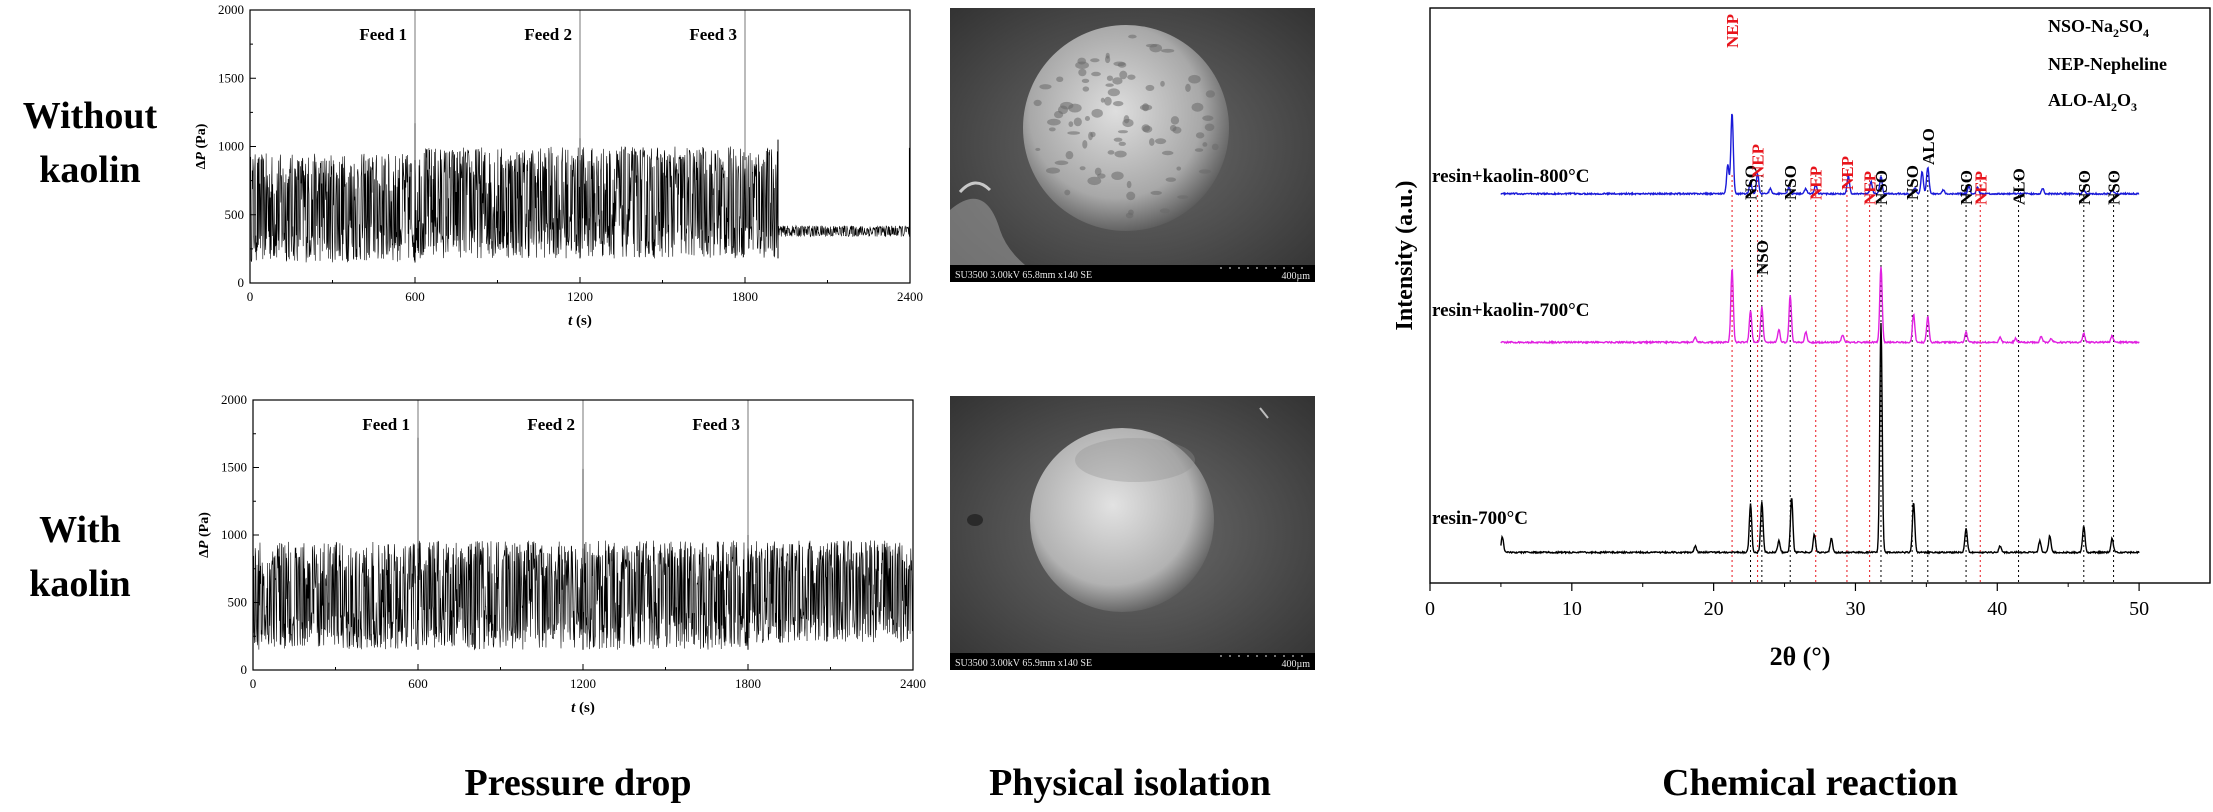 This screenshot has height=812, width=2213. I want to click on sem-debris-edge, so click(975, 187).